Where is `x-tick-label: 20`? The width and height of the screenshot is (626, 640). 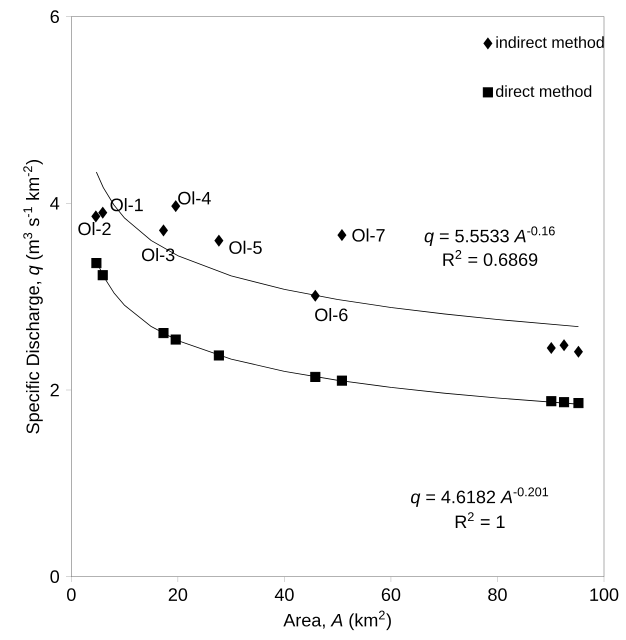
x-tick-label: 20 is located at coordinates (178, 594).